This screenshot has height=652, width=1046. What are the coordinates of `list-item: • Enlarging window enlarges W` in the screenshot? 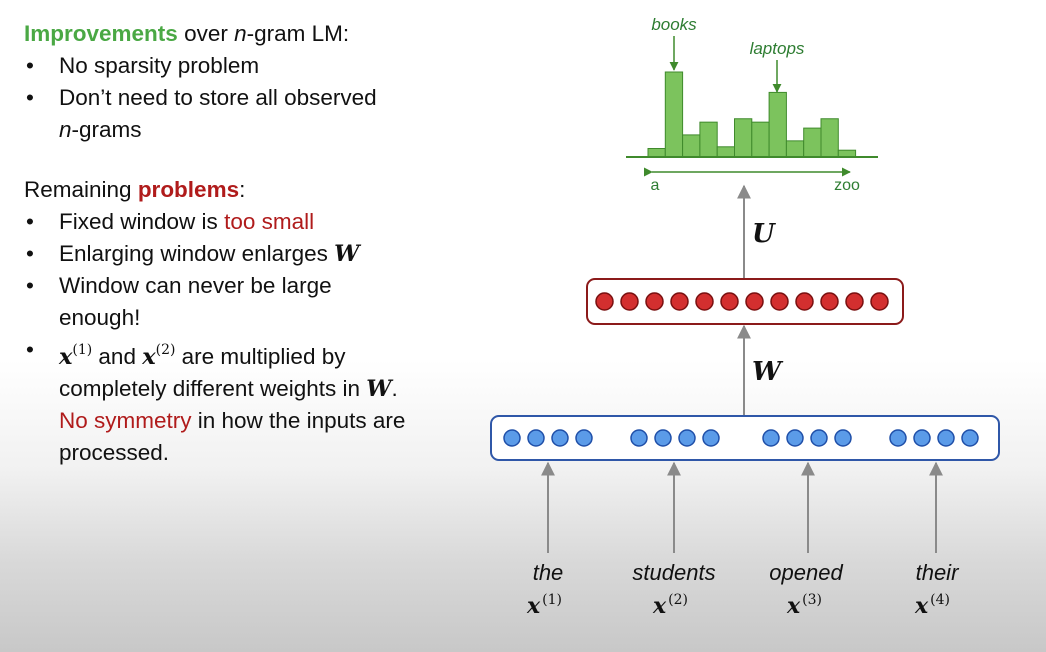 It's located at (254, 254).